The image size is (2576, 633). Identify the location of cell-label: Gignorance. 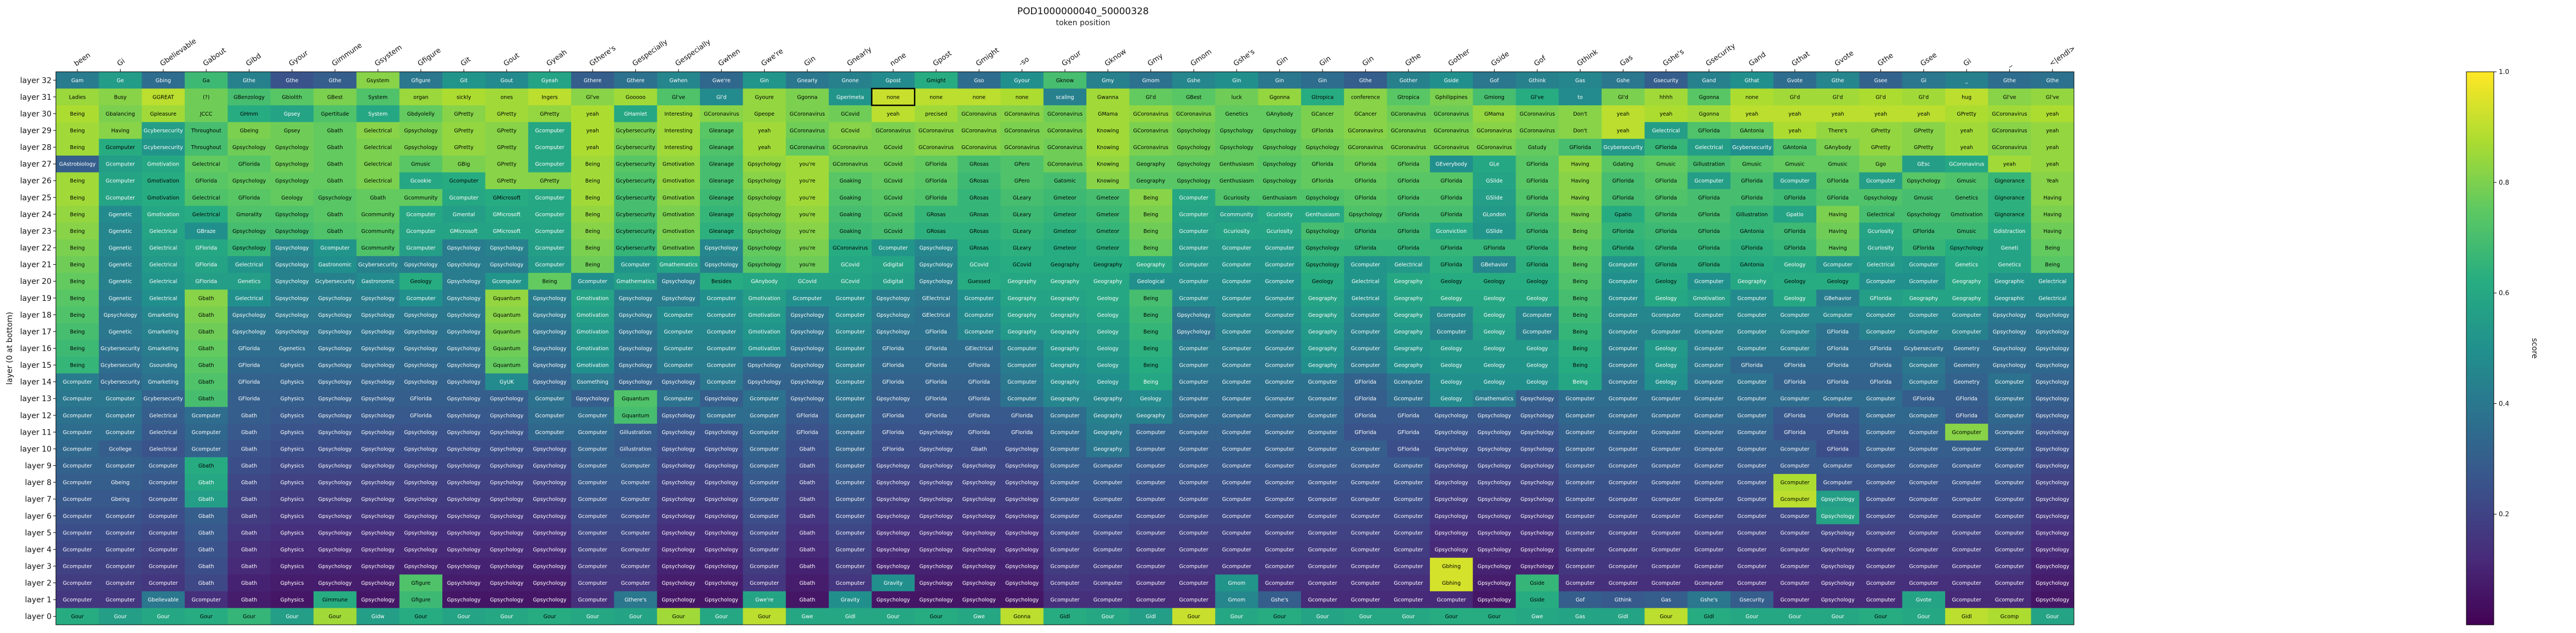
(2009, 215).